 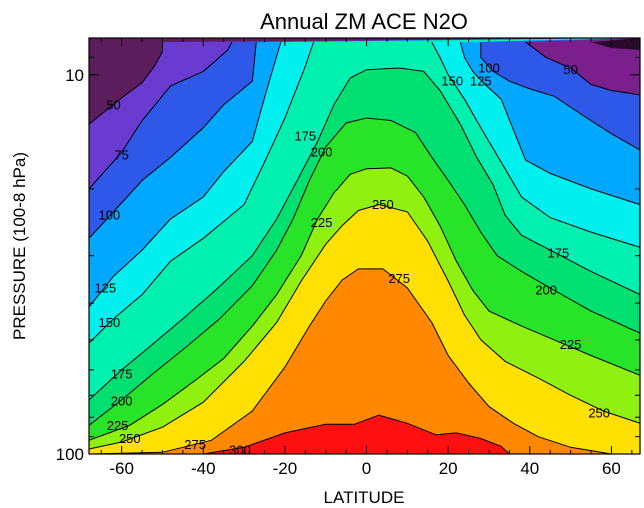 What do you see at coordinates (203, 468) in the screenshot?
I see `x-tick-label: -40` at bounding box center [203, 468].